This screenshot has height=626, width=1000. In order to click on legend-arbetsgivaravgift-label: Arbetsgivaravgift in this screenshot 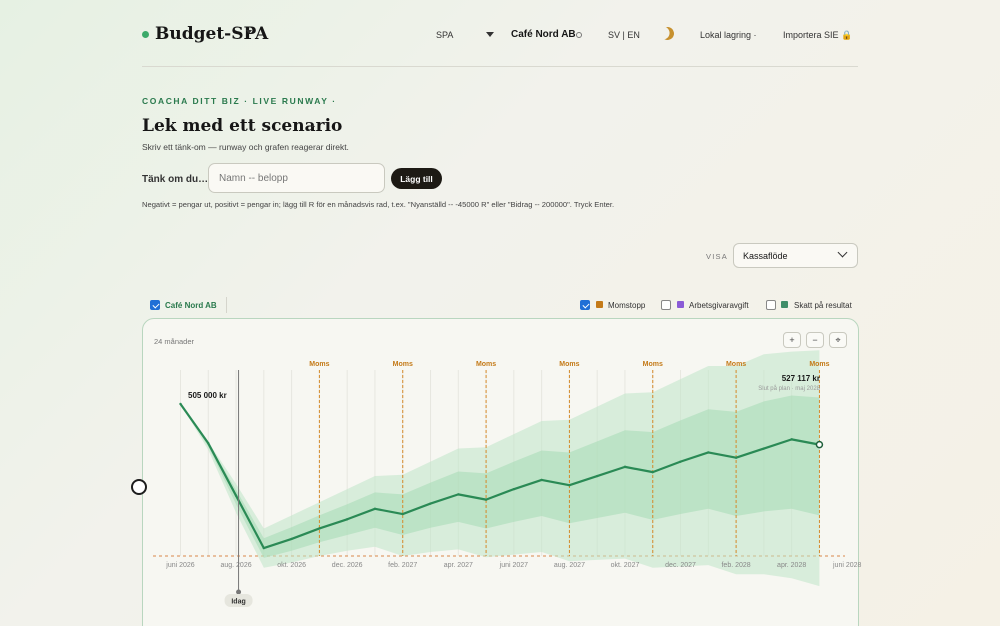, I will do `click(719, 305)`.